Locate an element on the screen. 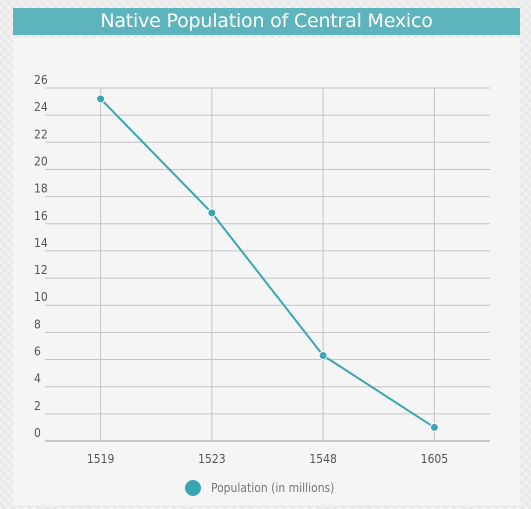  y-tick-label: 26 is located at coordinates (41, 80).